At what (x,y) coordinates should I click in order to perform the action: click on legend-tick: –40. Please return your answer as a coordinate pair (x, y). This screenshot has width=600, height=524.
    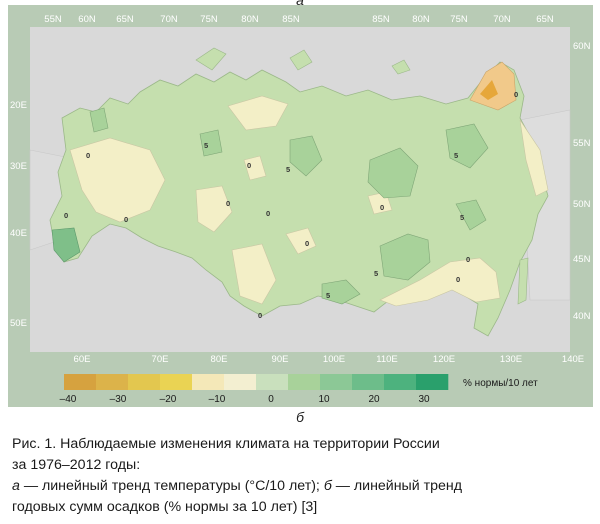
    Looking at the image, I should click on (68, 399).